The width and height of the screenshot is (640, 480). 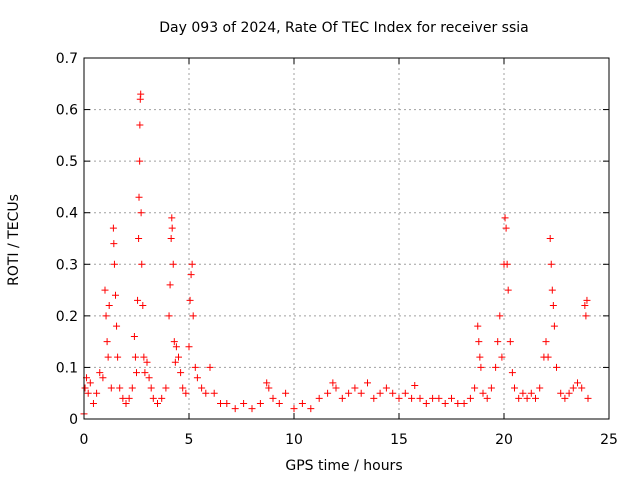 I want to click on x-tick-label: 15, so click(x=399, y=440).